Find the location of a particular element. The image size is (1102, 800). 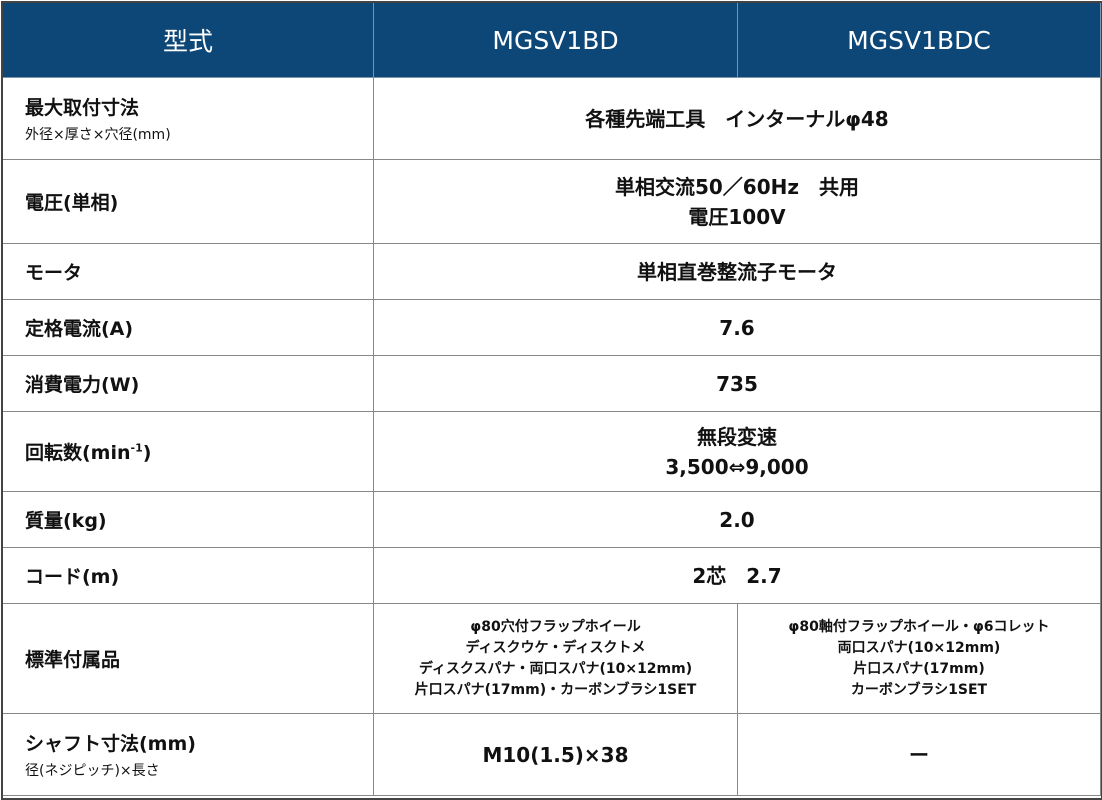

table-row: 質量(kg) 2.0 is located at coordinates (551, 519).